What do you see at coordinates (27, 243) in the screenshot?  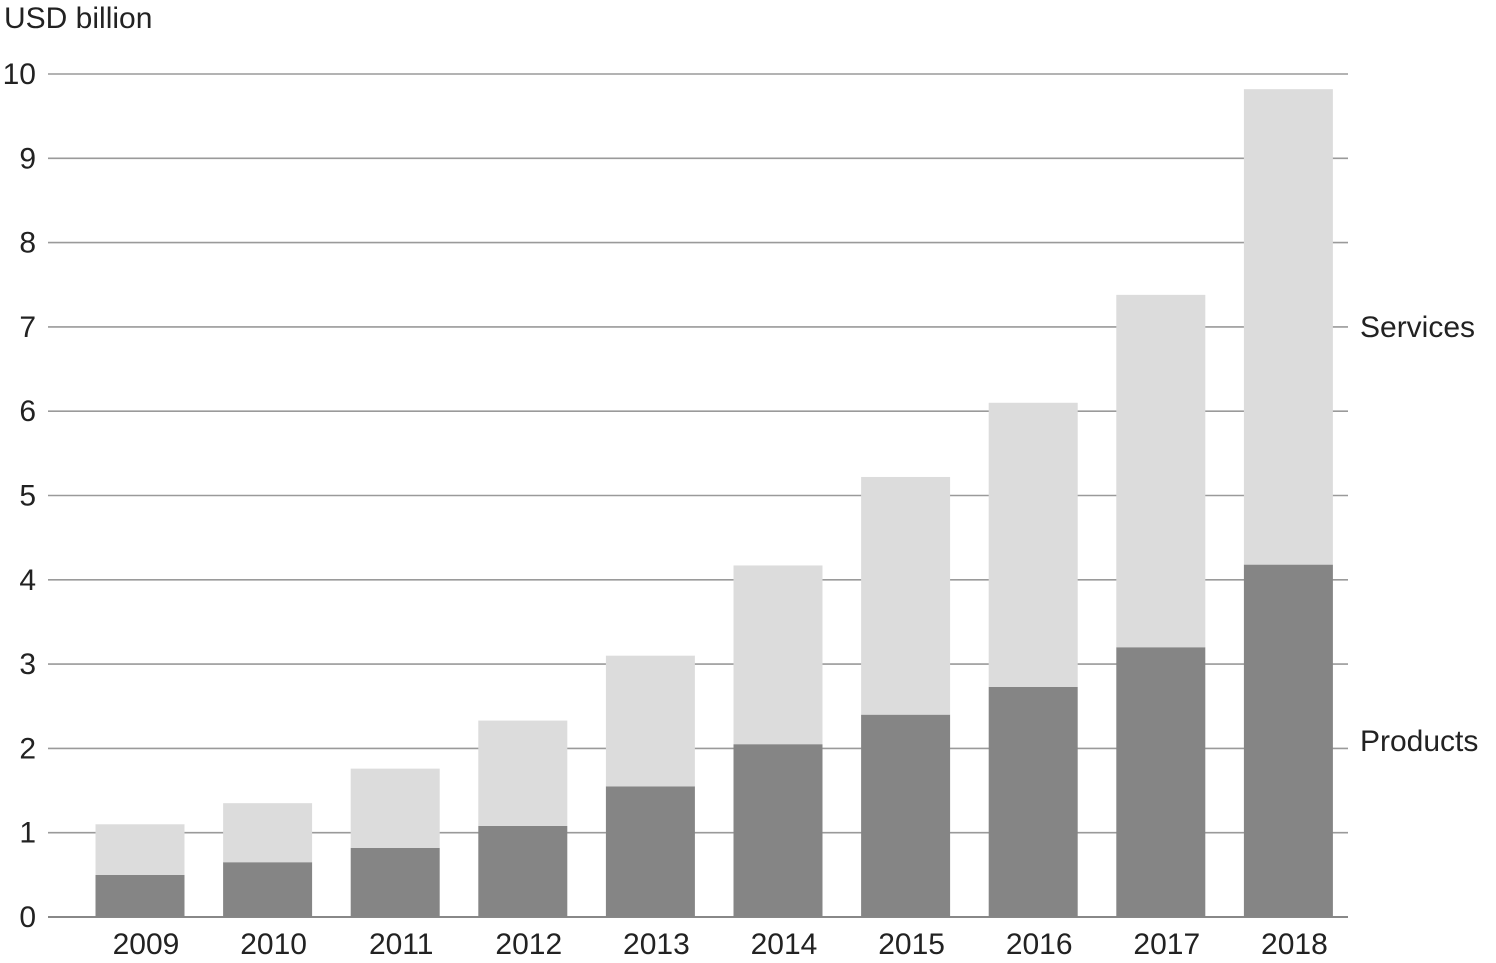 I see `y-tick-label: 8` at bounding box center [27, 243].